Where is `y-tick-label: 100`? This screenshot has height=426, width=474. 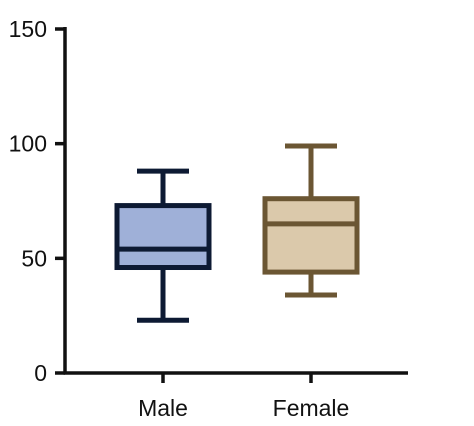
y-tick-label: 100 is located at coordinates (28, 144).